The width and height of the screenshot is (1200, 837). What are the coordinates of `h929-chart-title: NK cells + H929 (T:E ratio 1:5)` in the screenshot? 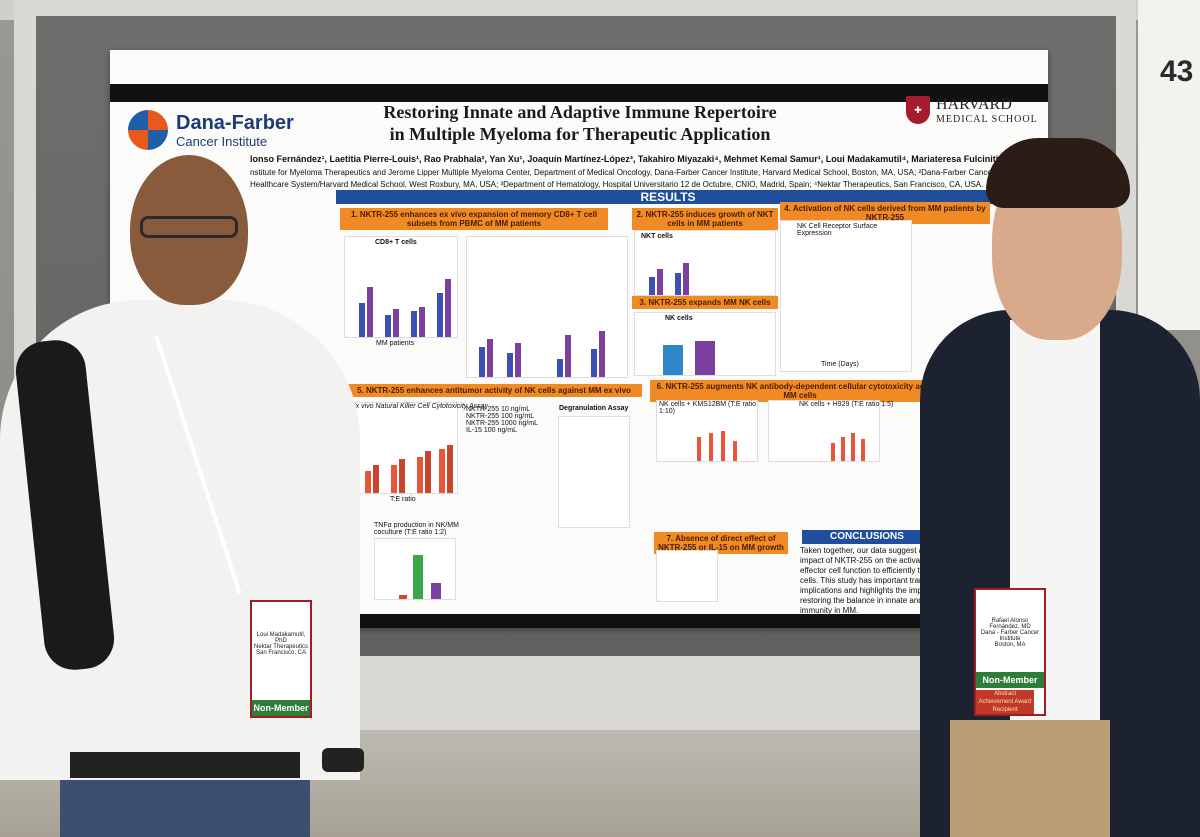 It's located at (846, 404).